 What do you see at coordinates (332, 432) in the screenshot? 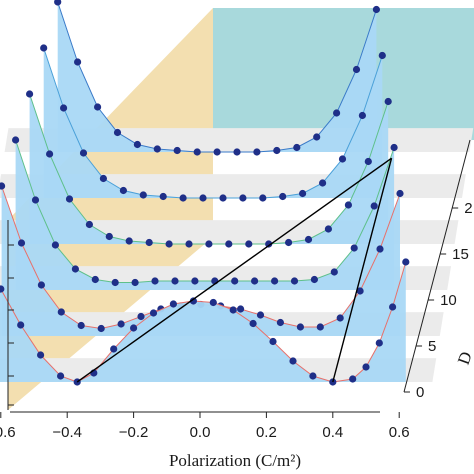
I see `x-tick-label: 0.4` at bounding box center [332, 432].